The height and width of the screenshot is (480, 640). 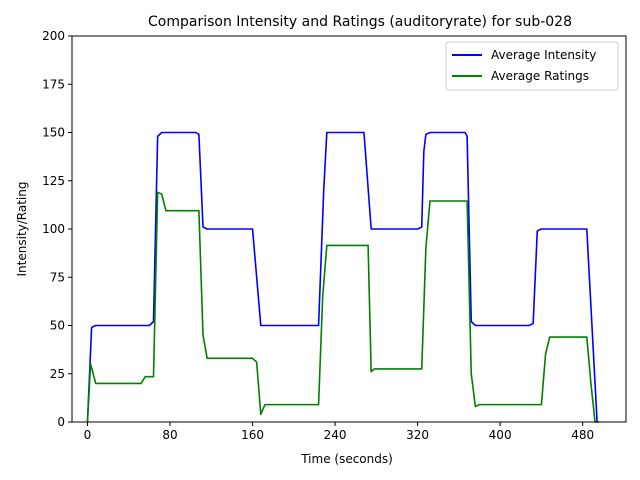 What do you see at coordinates (61, 422) in the screenshot?
I see `y-tick-label: 0` at bounding box center [61, 422].